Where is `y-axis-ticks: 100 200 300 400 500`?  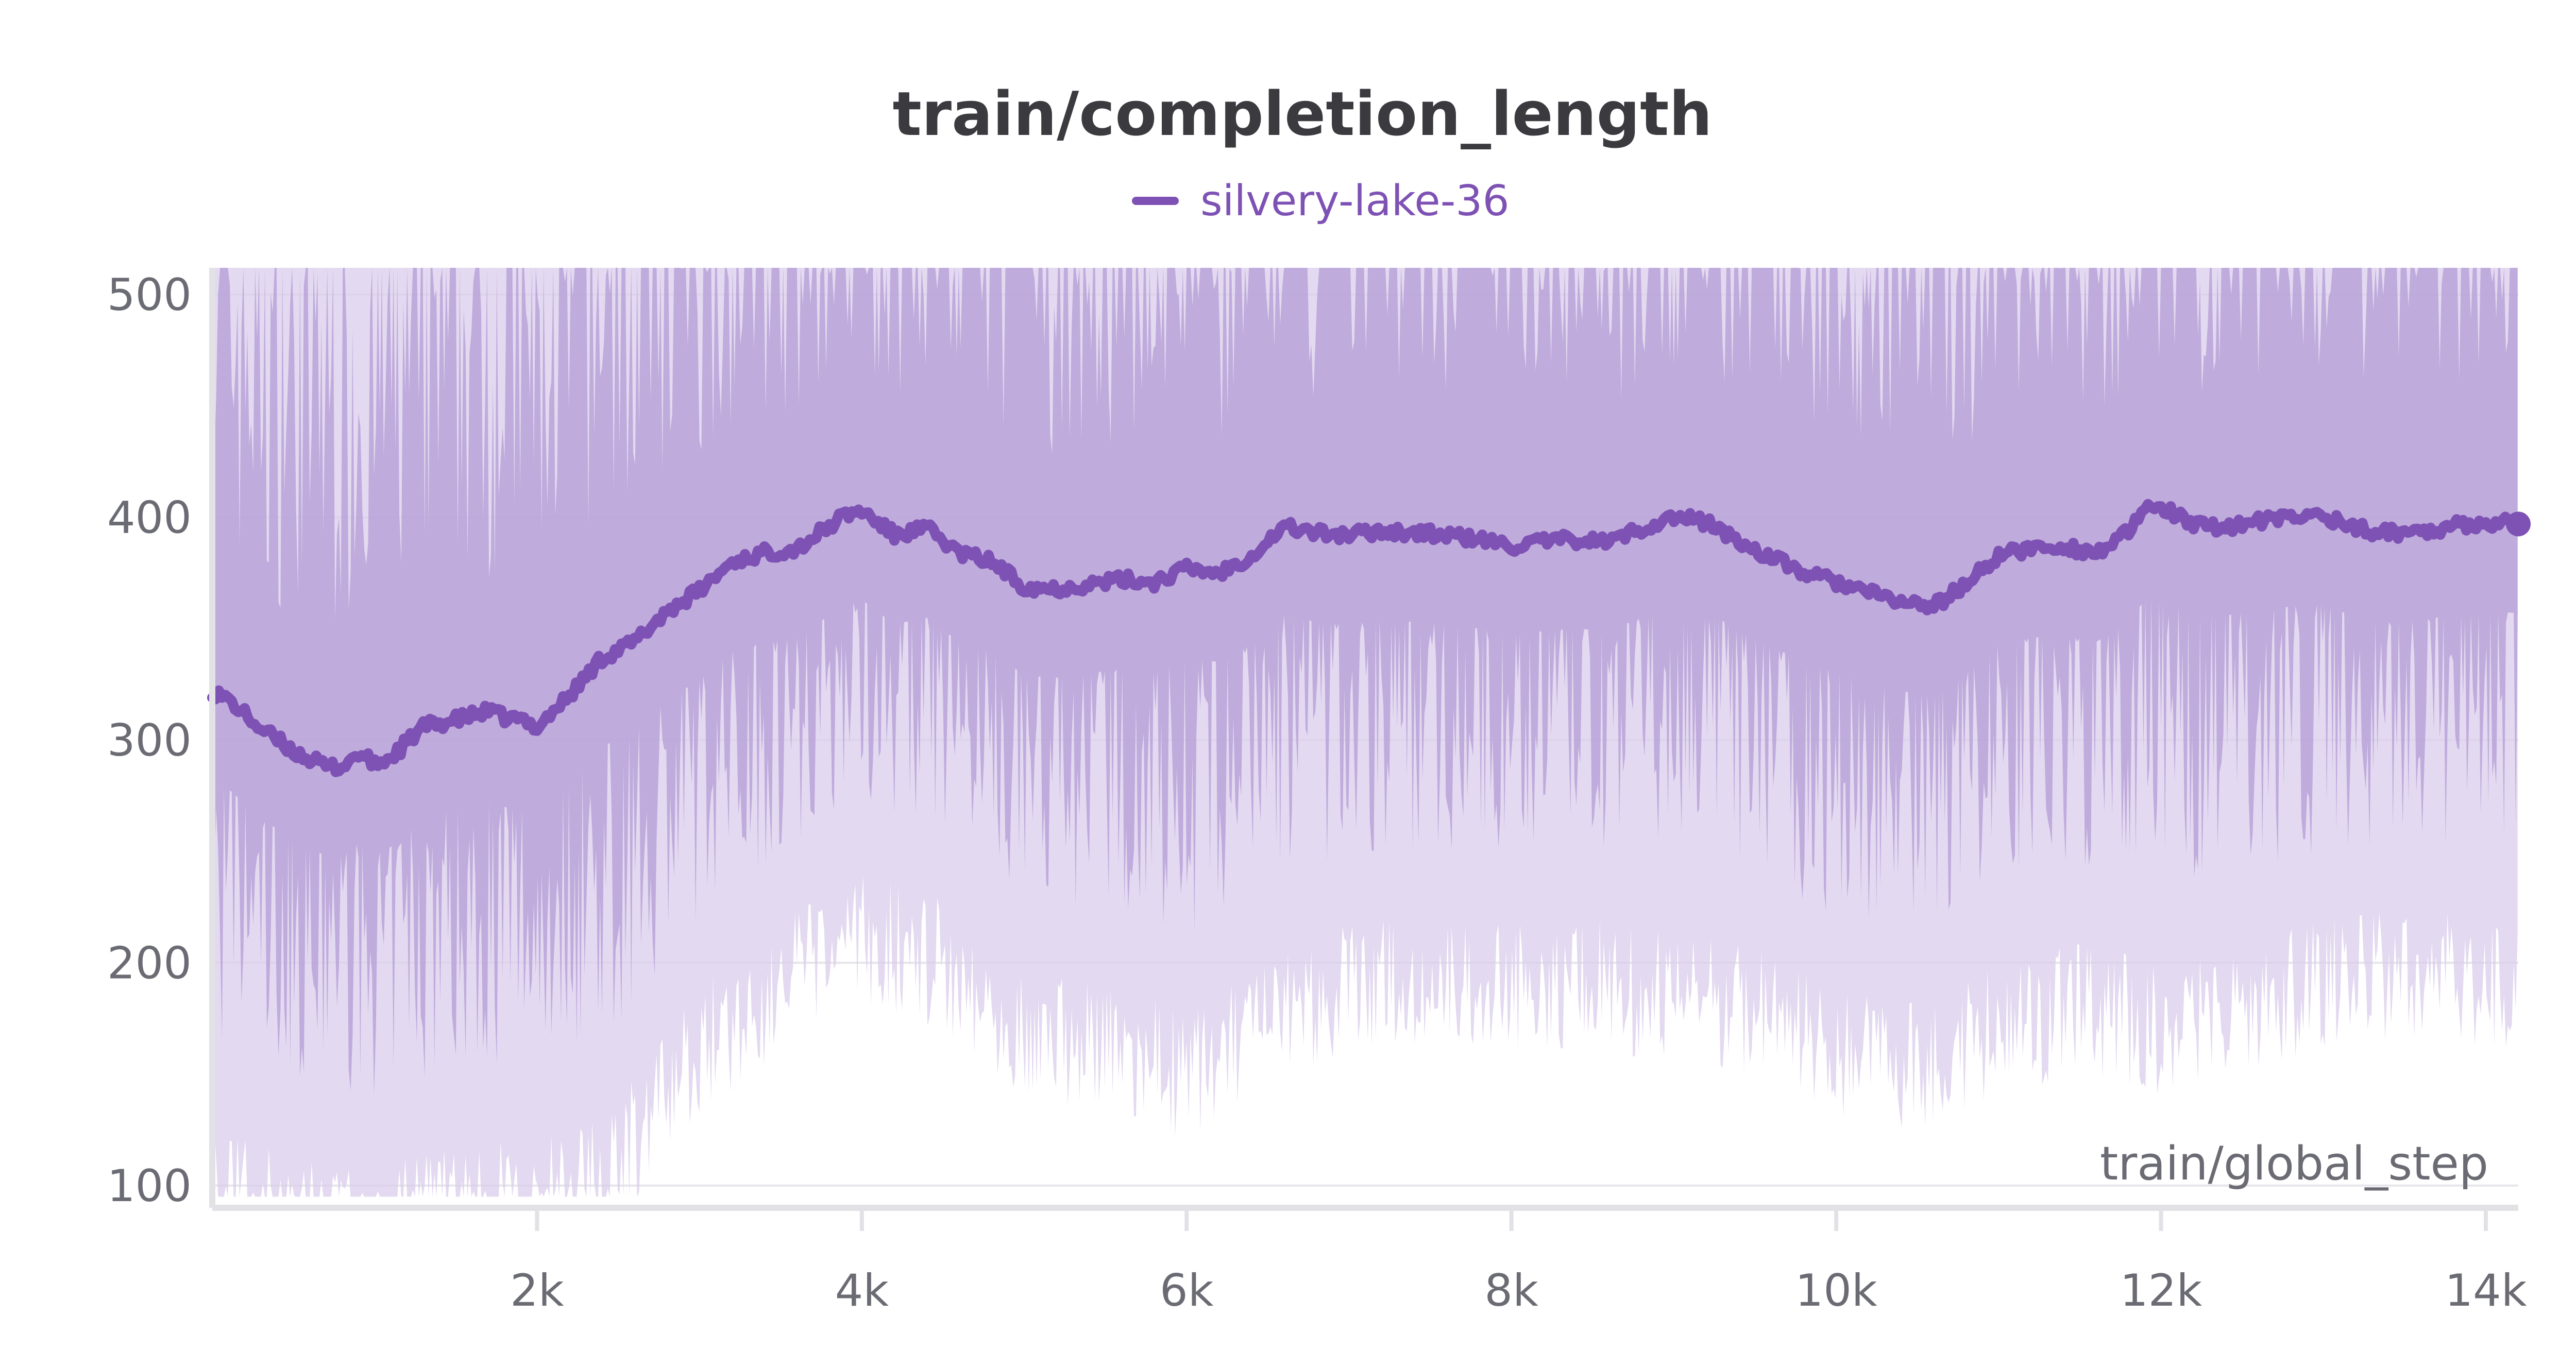 y-axis-ticks: 100 200 300 400 500 is located at coordinates (149, 740).